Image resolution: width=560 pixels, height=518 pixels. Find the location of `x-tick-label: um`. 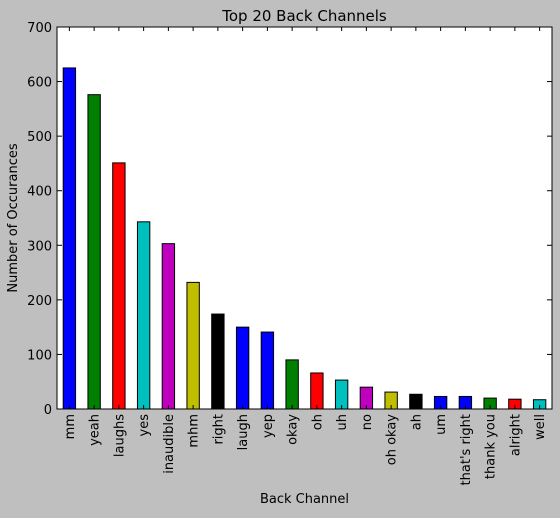

x-tick-label: um is located at coordinates (441, 424).